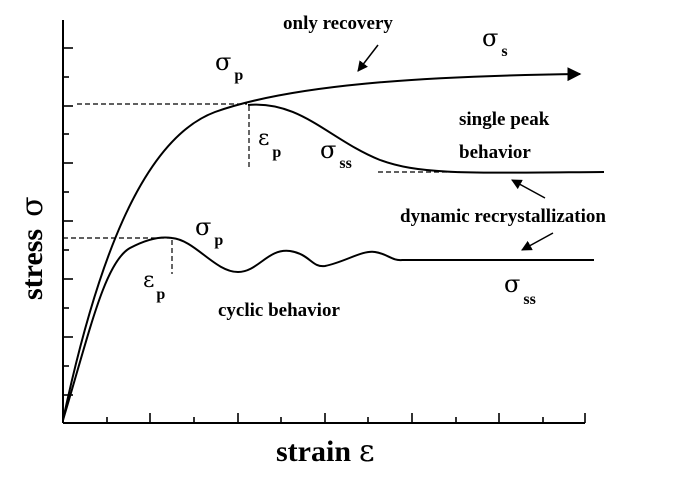 This screenshot has width=686, height=477. Describe the element at coordinates (368, 58) in the screenshot. I see `only-recovery-arrow` at that location.